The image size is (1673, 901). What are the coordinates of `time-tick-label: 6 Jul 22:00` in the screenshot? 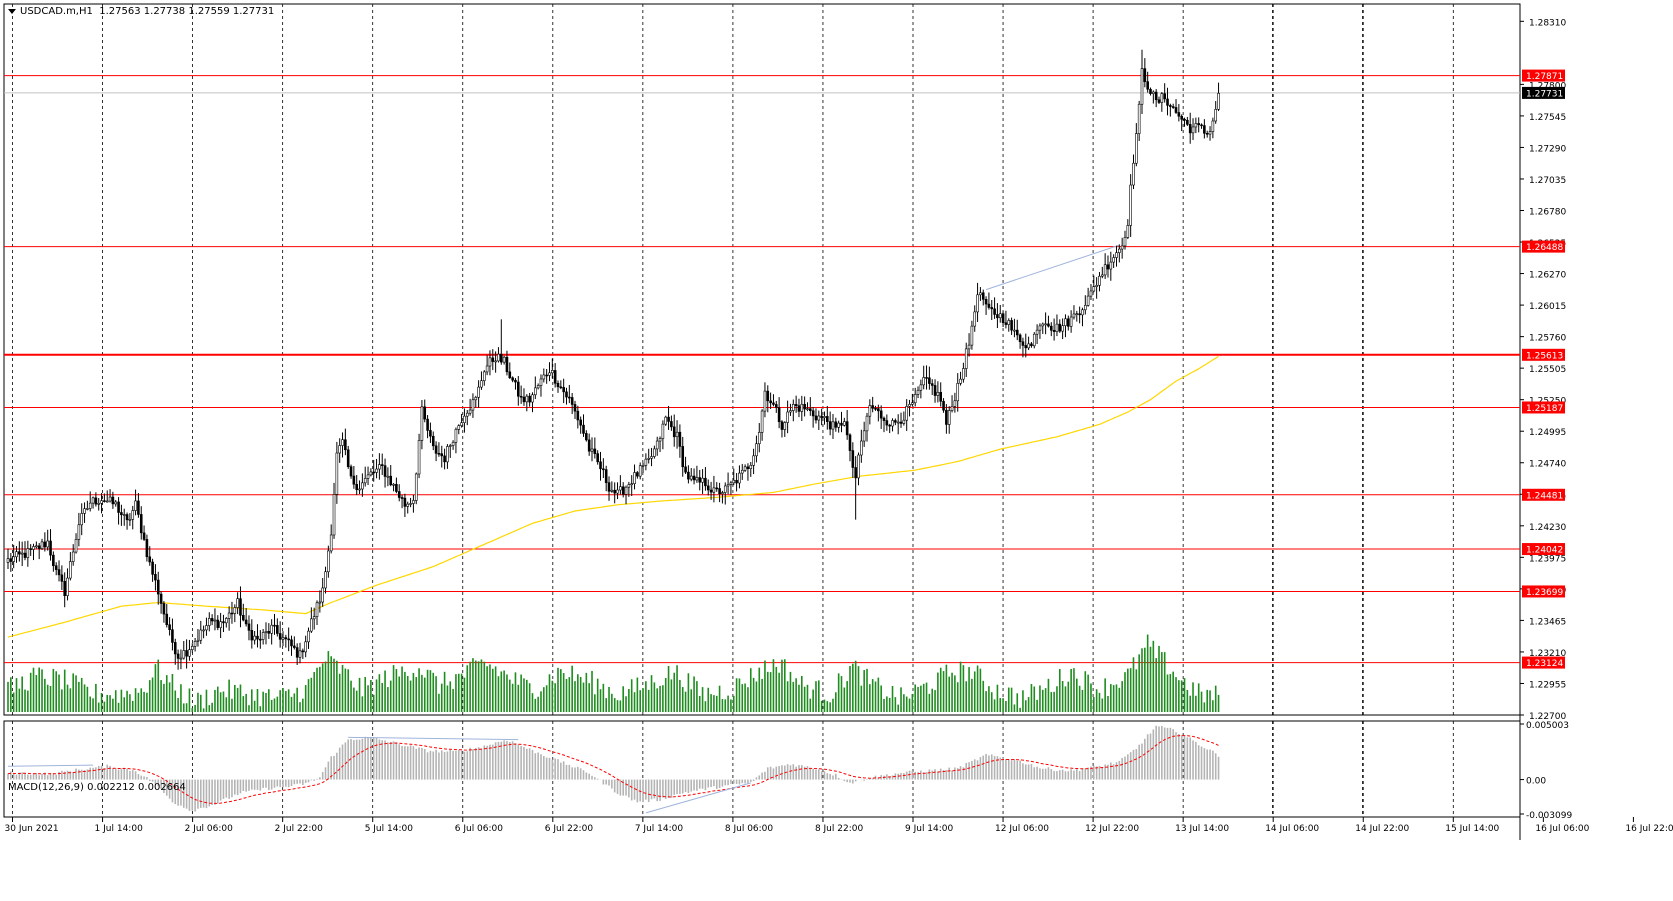 It's located at (569, 829).